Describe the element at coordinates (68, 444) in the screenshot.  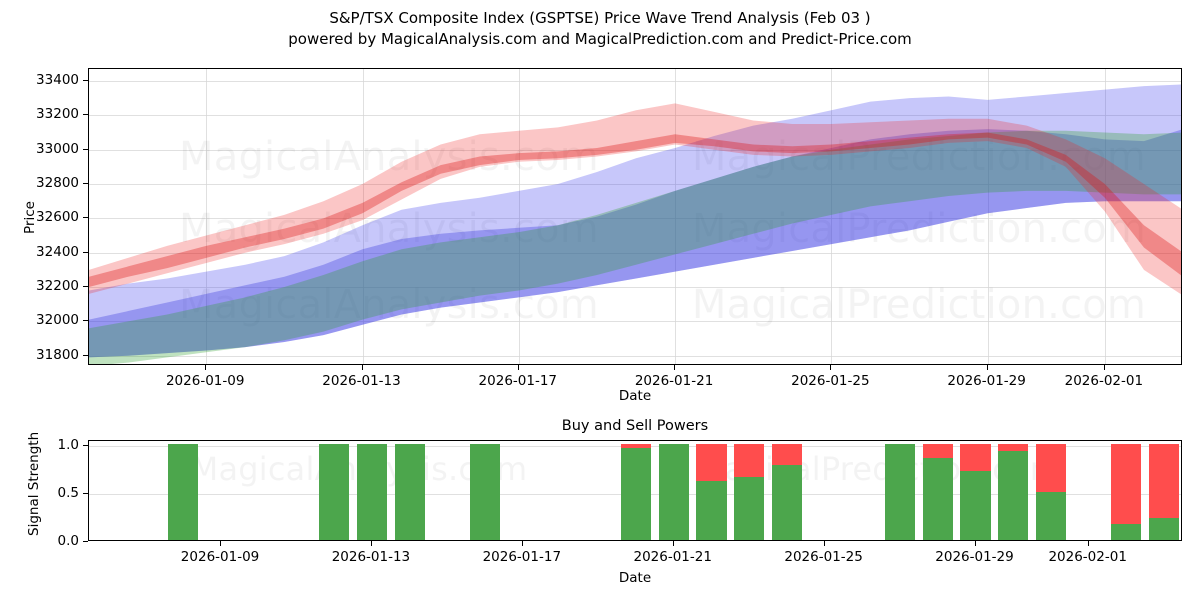
I see `signal-ytick-label: 1.0` at that location.